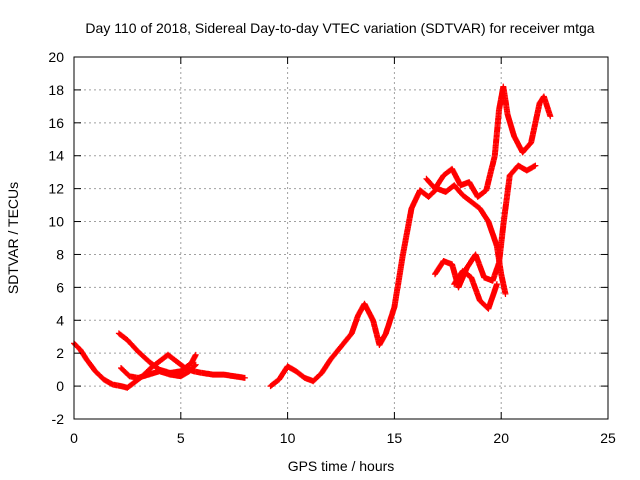 This screenshot has width=640, height=480. What do you see at coordinates (501, 438) in the screenshot?
I see `x-tick-label: 20` at bounding box center [501, 438].